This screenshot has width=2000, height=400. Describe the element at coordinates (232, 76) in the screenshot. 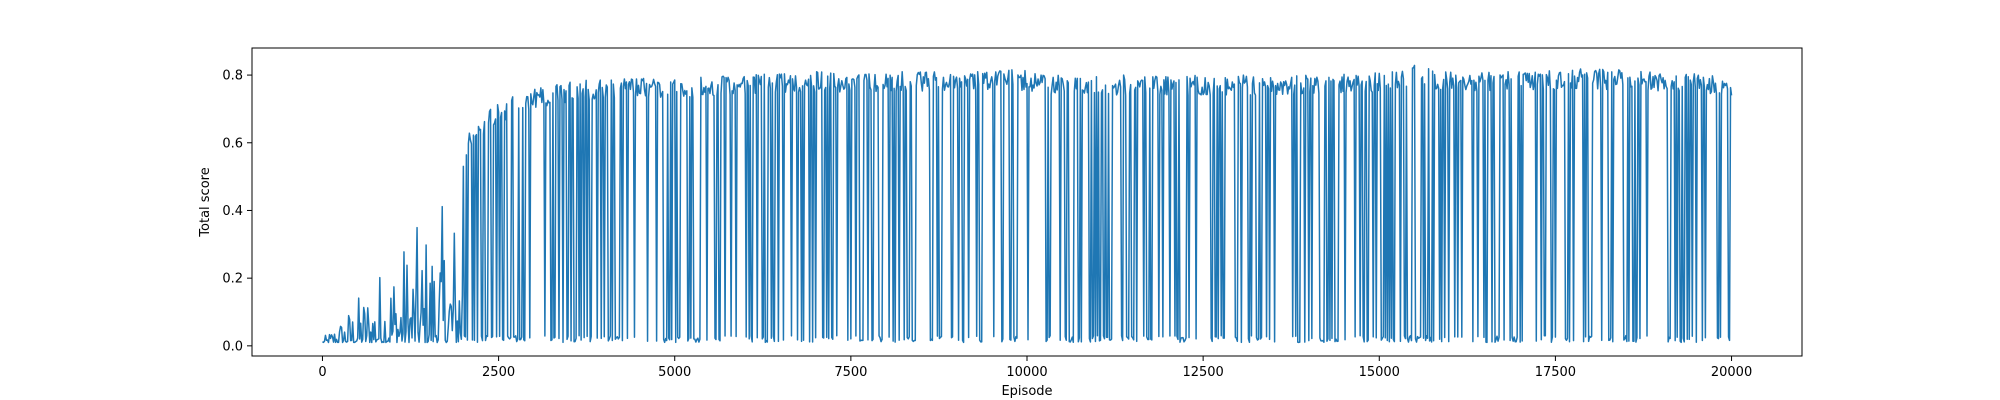

I see `y-tick-label: 0.8` at that location.